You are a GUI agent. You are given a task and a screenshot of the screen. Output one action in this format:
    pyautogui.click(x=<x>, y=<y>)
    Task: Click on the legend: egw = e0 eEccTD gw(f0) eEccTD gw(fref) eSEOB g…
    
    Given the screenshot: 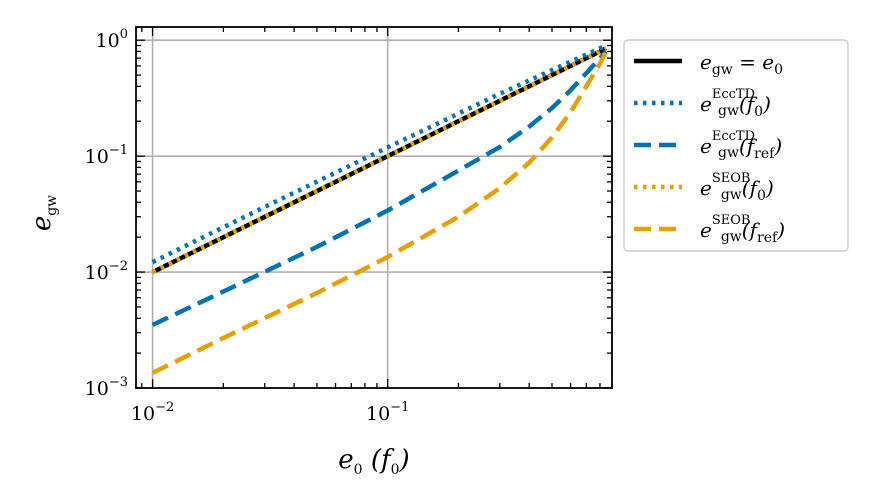 What is the action you would take?
    pyautogui.click(x=736, y=145)
    